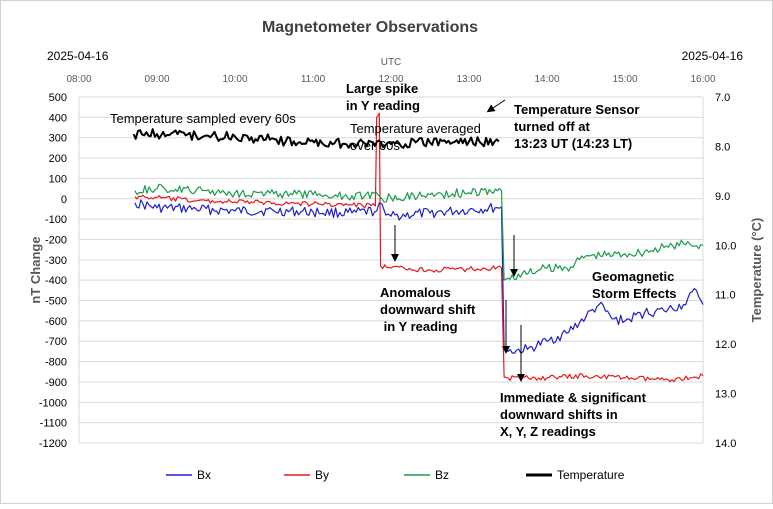 The height and width of the screenshot is (509, 773). What do you see at coordinates (383, 97) in the screenshot?
I see `annotation-label: Large spike in Y reading` at bounding box center [383, 97].